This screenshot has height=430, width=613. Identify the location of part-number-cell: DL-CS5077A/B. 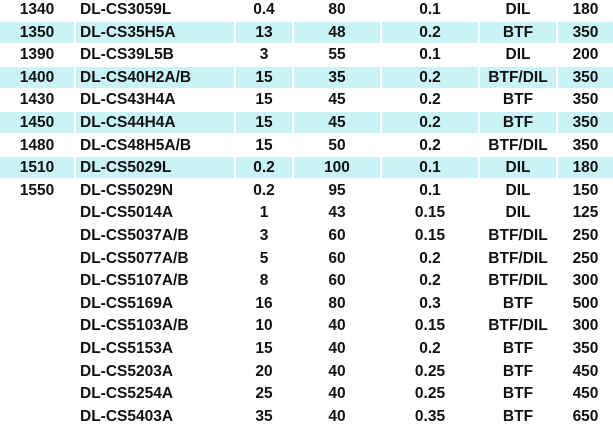
(134, 258).